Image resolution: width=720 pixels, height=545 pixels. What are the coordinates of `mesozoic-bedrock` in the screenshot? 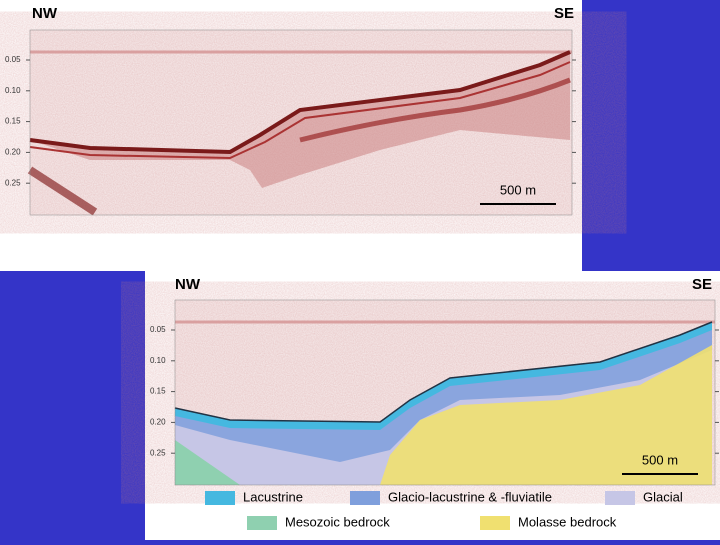 It's located at (207, 462).